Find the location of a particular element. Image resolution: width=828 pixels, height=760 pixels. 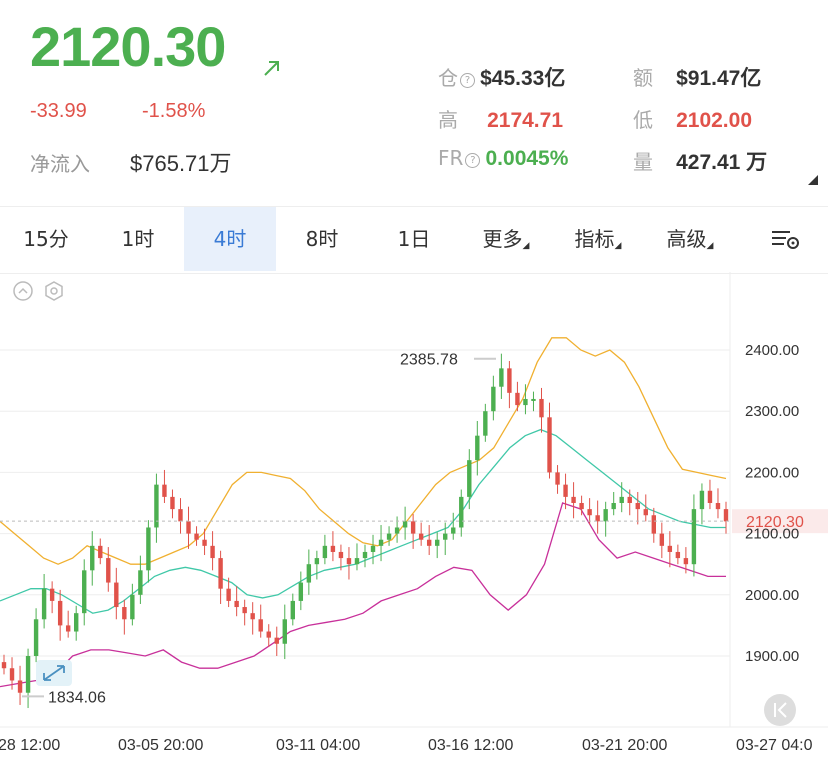

tab-15m: 15分 is located at coordinates (46, 239).